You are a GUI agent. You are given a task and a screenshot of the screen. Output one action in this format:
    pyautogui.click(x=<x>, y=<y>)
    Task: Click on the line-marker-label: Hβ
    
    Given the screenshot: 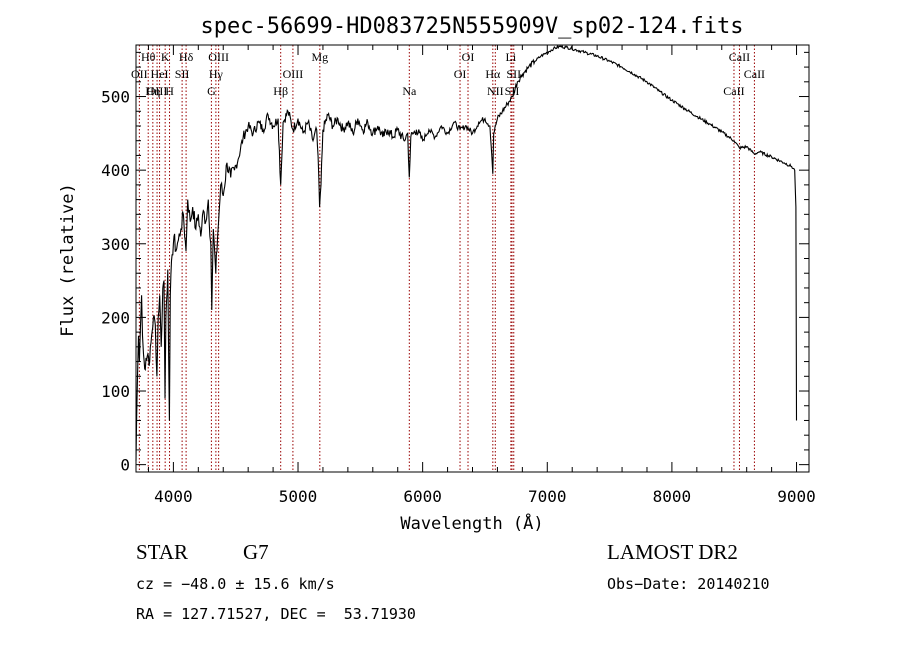 What is the action you would take?
    pyautogui.click(x=280, y=91)
    